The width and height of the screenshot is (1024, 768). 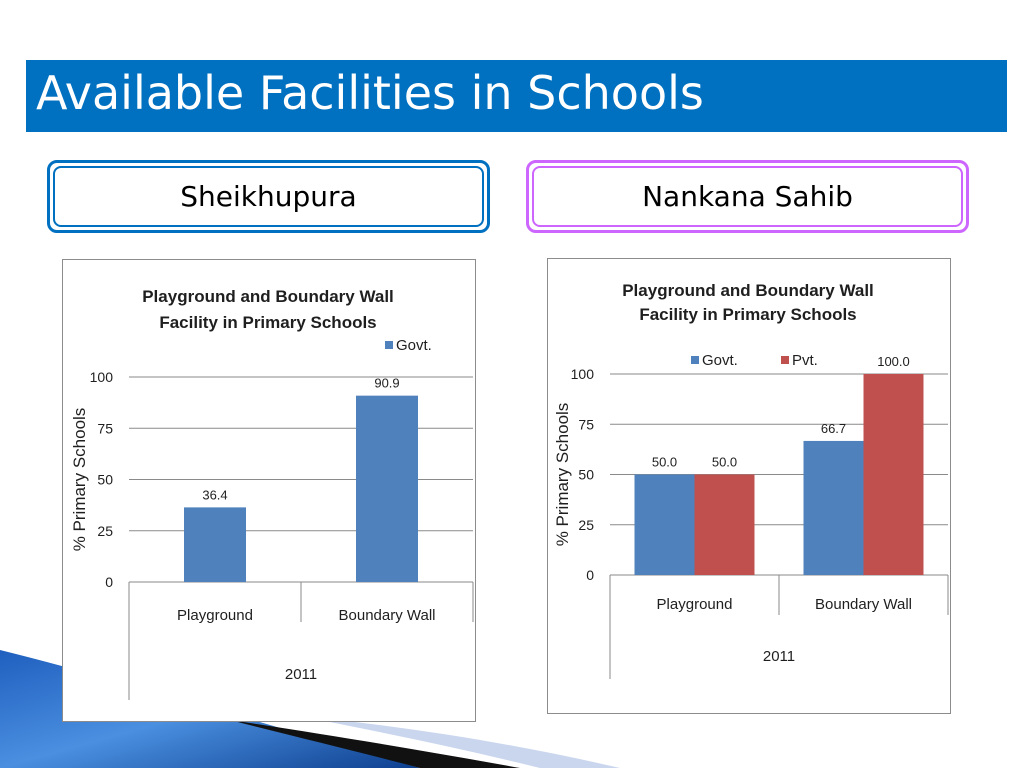 I want to click on region-label: Sheikhupura, so click(x=268, y=196).